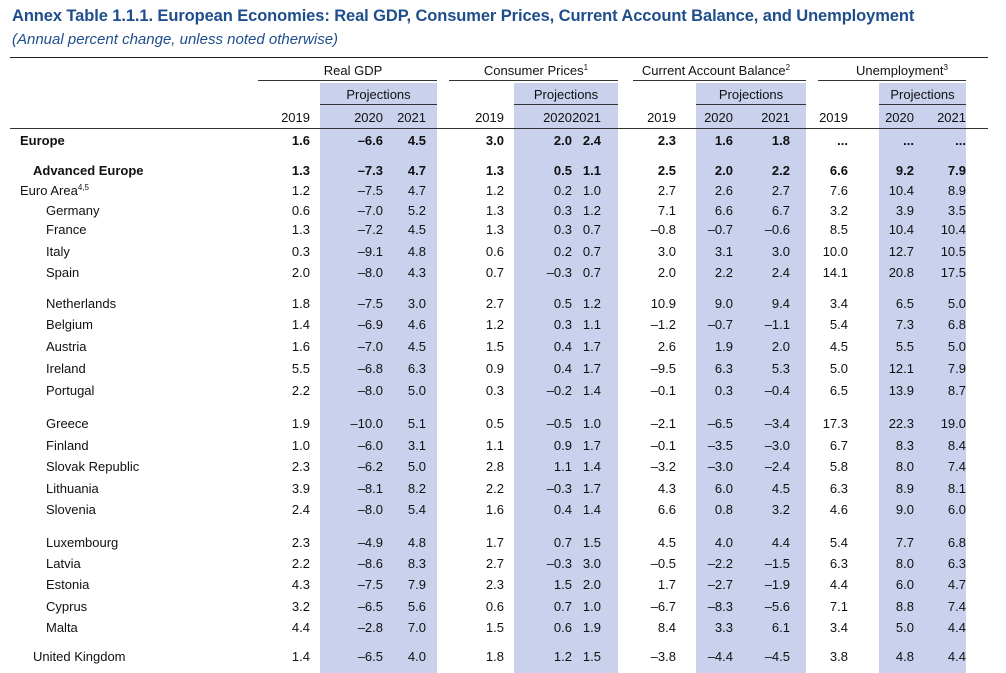  Describe the element at coordinates (838, 466) in the screenshot. I see `table-cell: 5.8` at that location.